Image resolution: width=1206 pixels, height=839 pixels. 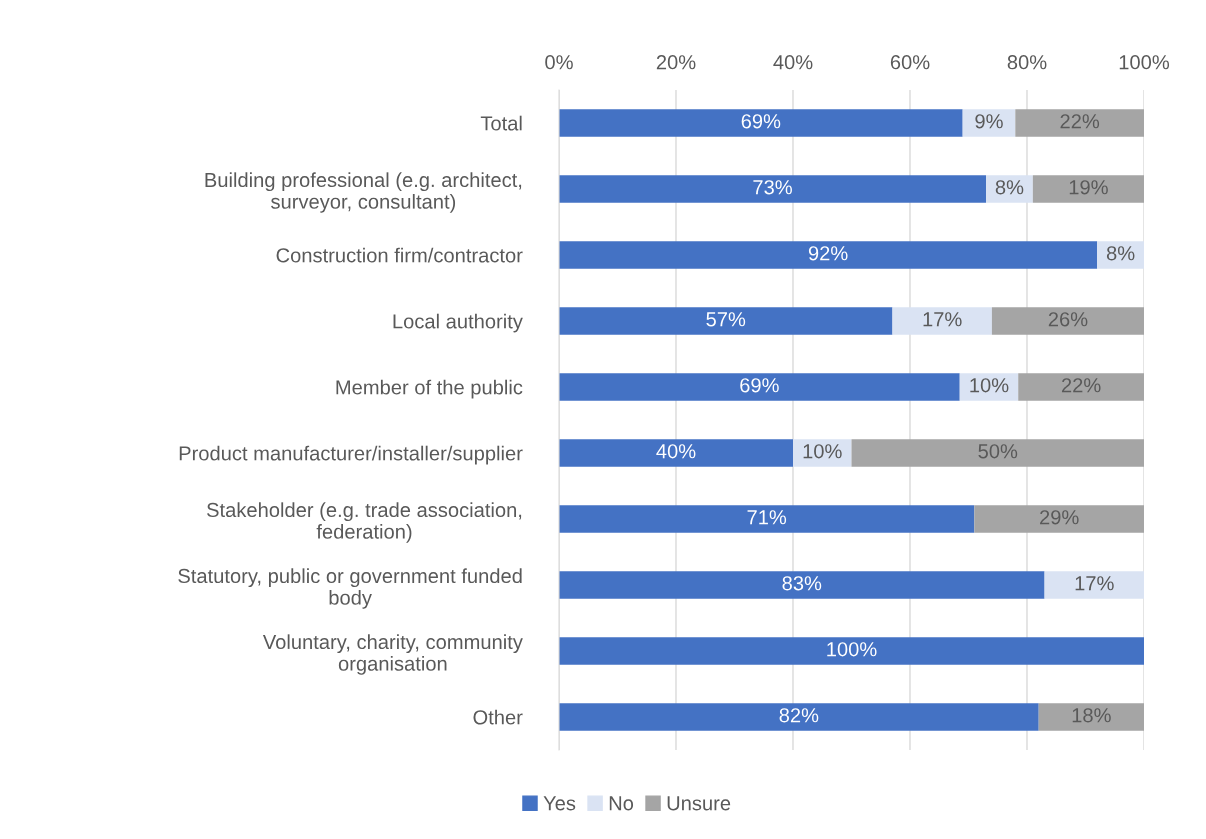 I want to click on data-label: 40%, so click(x=676, y=451).